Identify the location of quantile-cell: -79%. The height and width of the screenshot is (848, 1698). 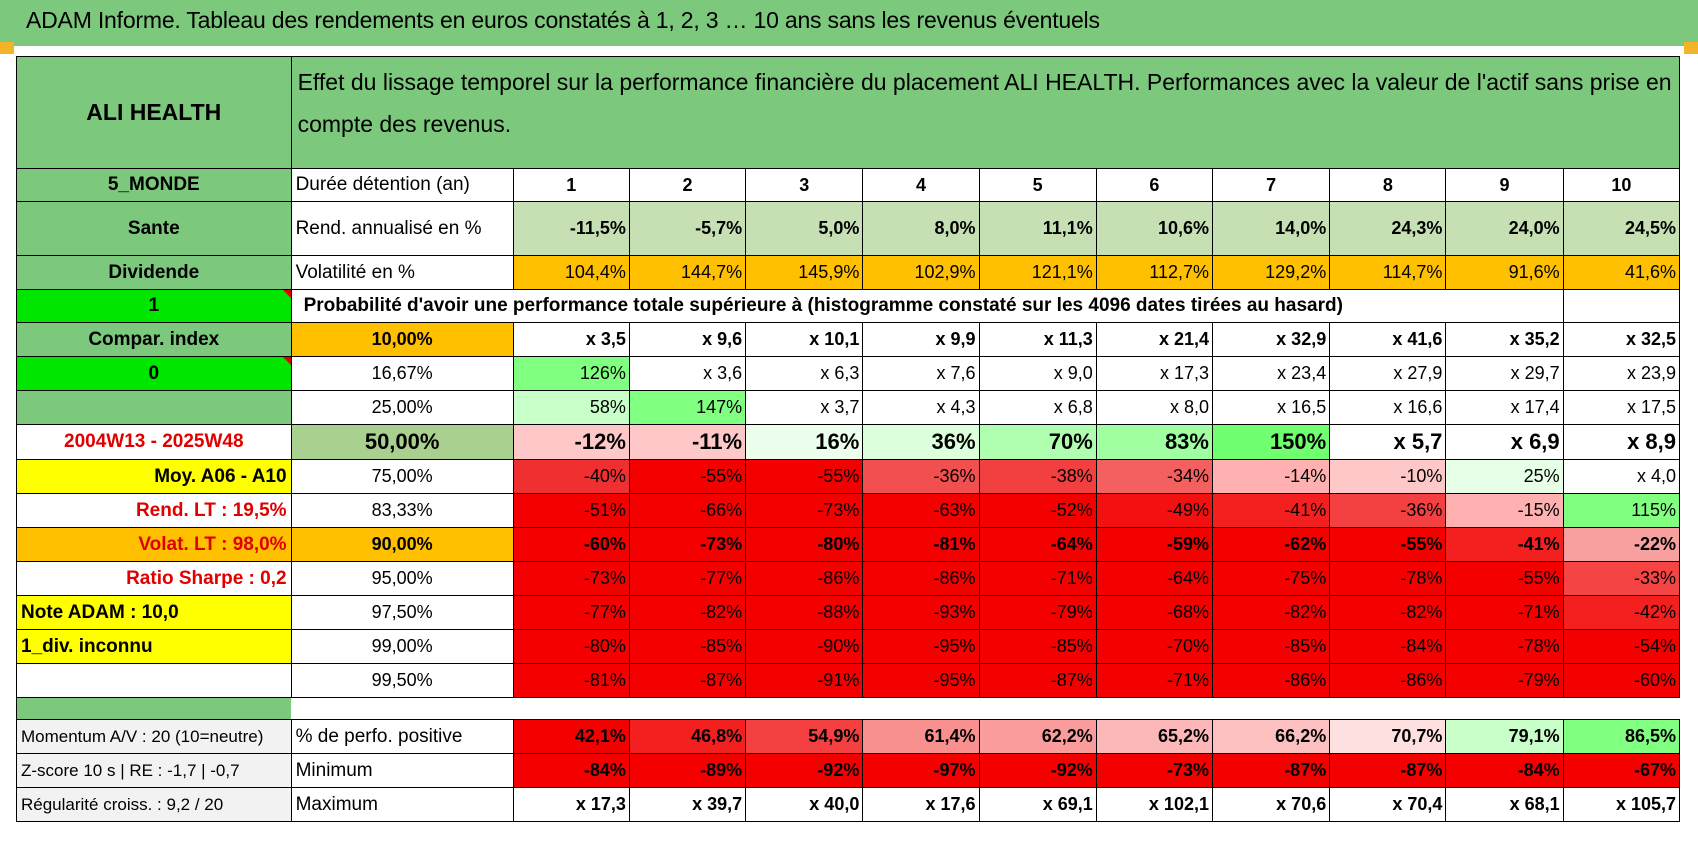
(1037, 612).